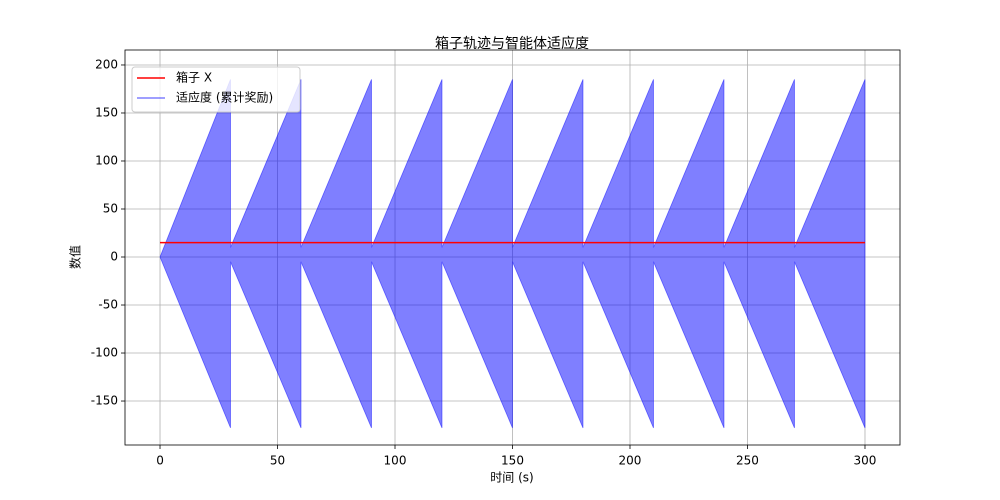 The height and width of the screenshot is (500, 1000). I want to click on x-tick-label: 150, so click(512, 461).